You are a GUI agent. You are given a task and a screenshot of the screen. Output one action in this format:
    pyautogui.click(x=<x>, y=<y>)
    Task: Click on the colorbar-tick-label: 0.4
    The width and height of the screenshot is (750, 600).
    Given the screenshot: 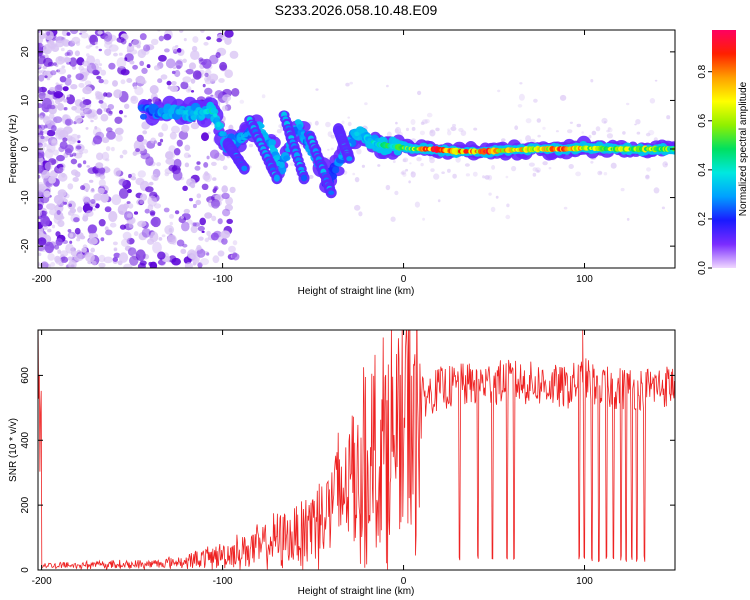 What is the action you would take?
    pyautogui.click(x=702, y=169)
    